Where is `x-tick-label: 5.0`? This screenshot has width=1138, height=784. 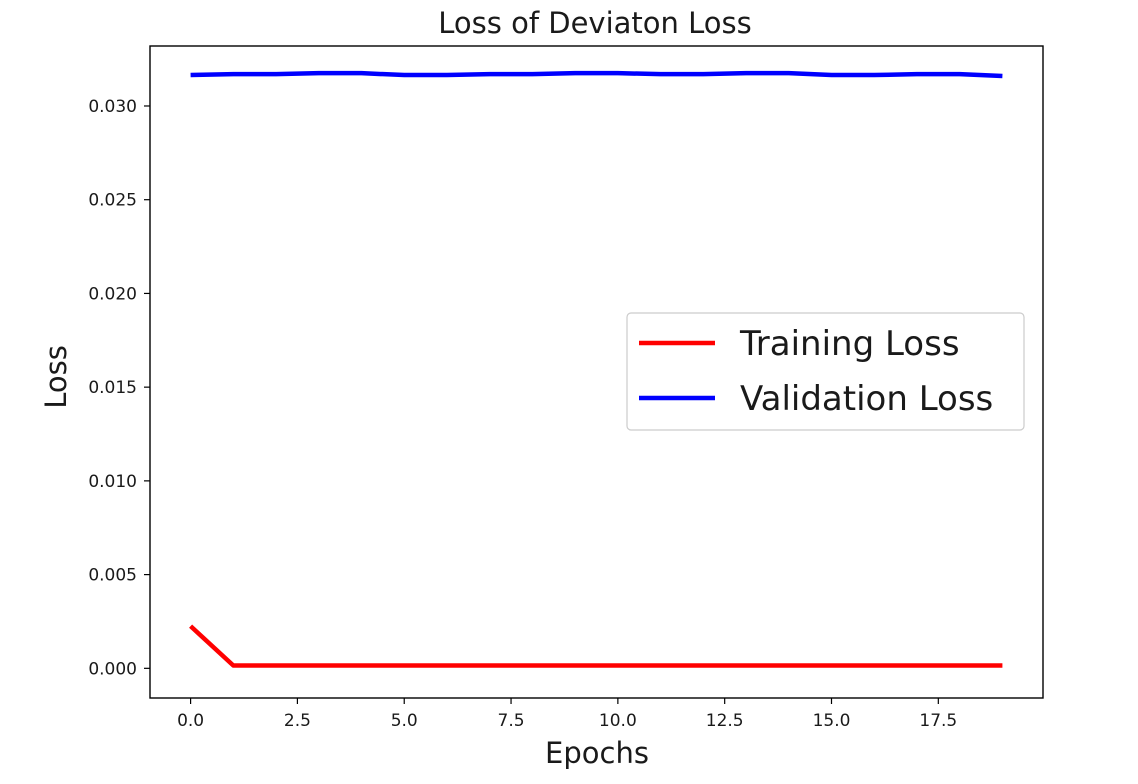
x-tick-label: 5.0 is located at coordinates (404, 721).